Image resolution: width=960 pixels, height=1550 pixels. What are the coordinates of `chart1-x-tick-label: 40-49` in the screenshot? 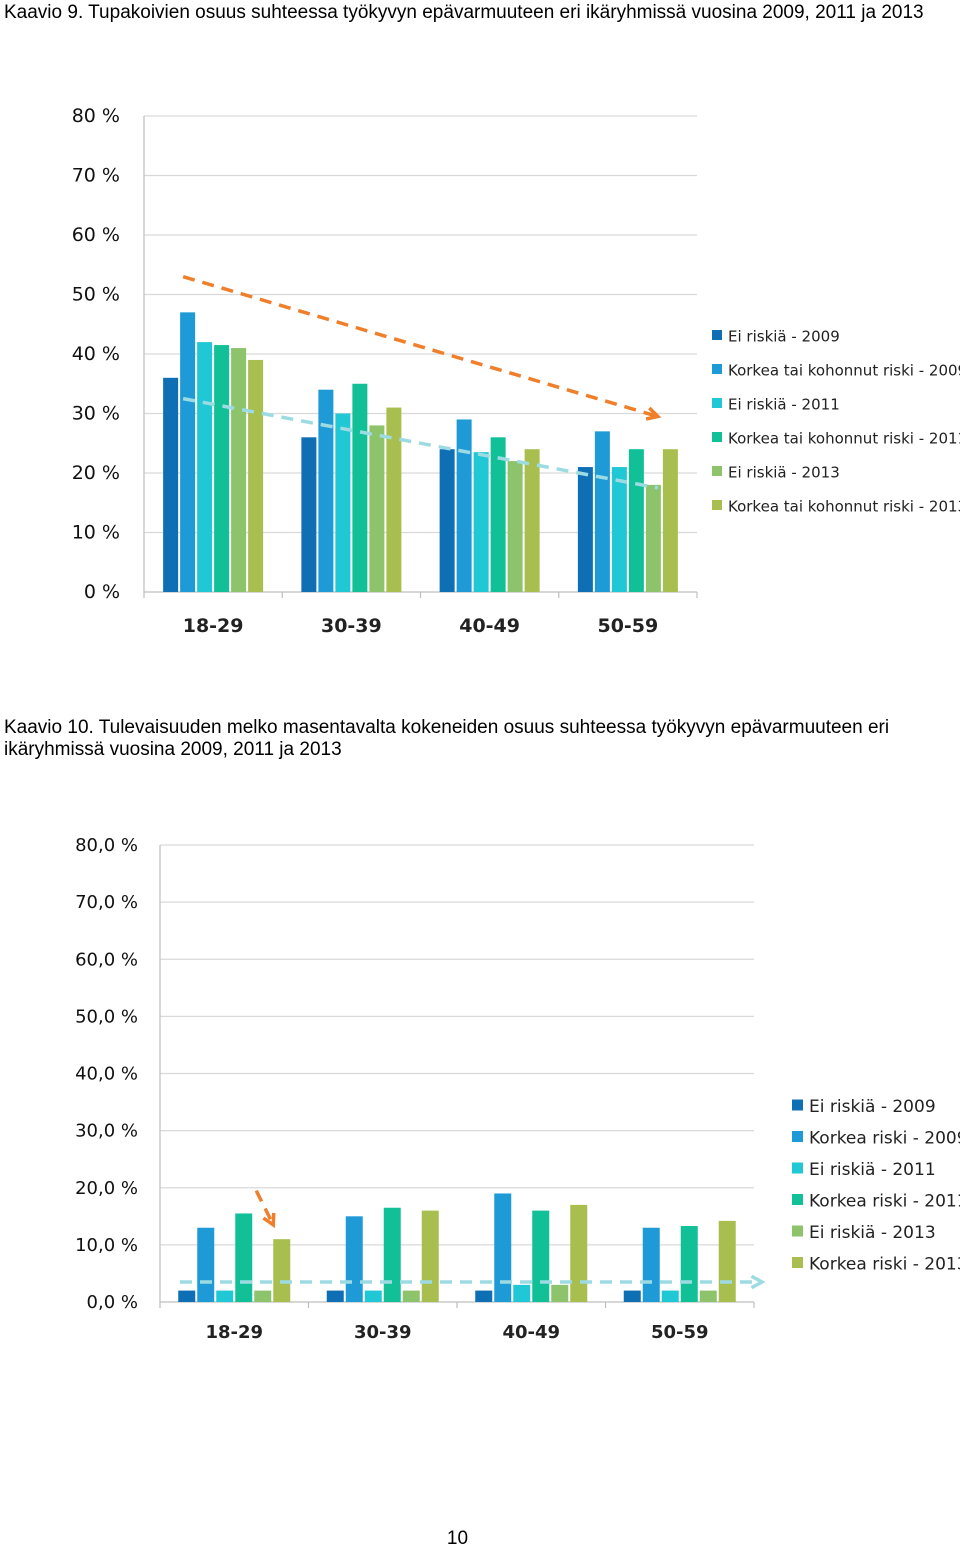 It's located at (489, 626).